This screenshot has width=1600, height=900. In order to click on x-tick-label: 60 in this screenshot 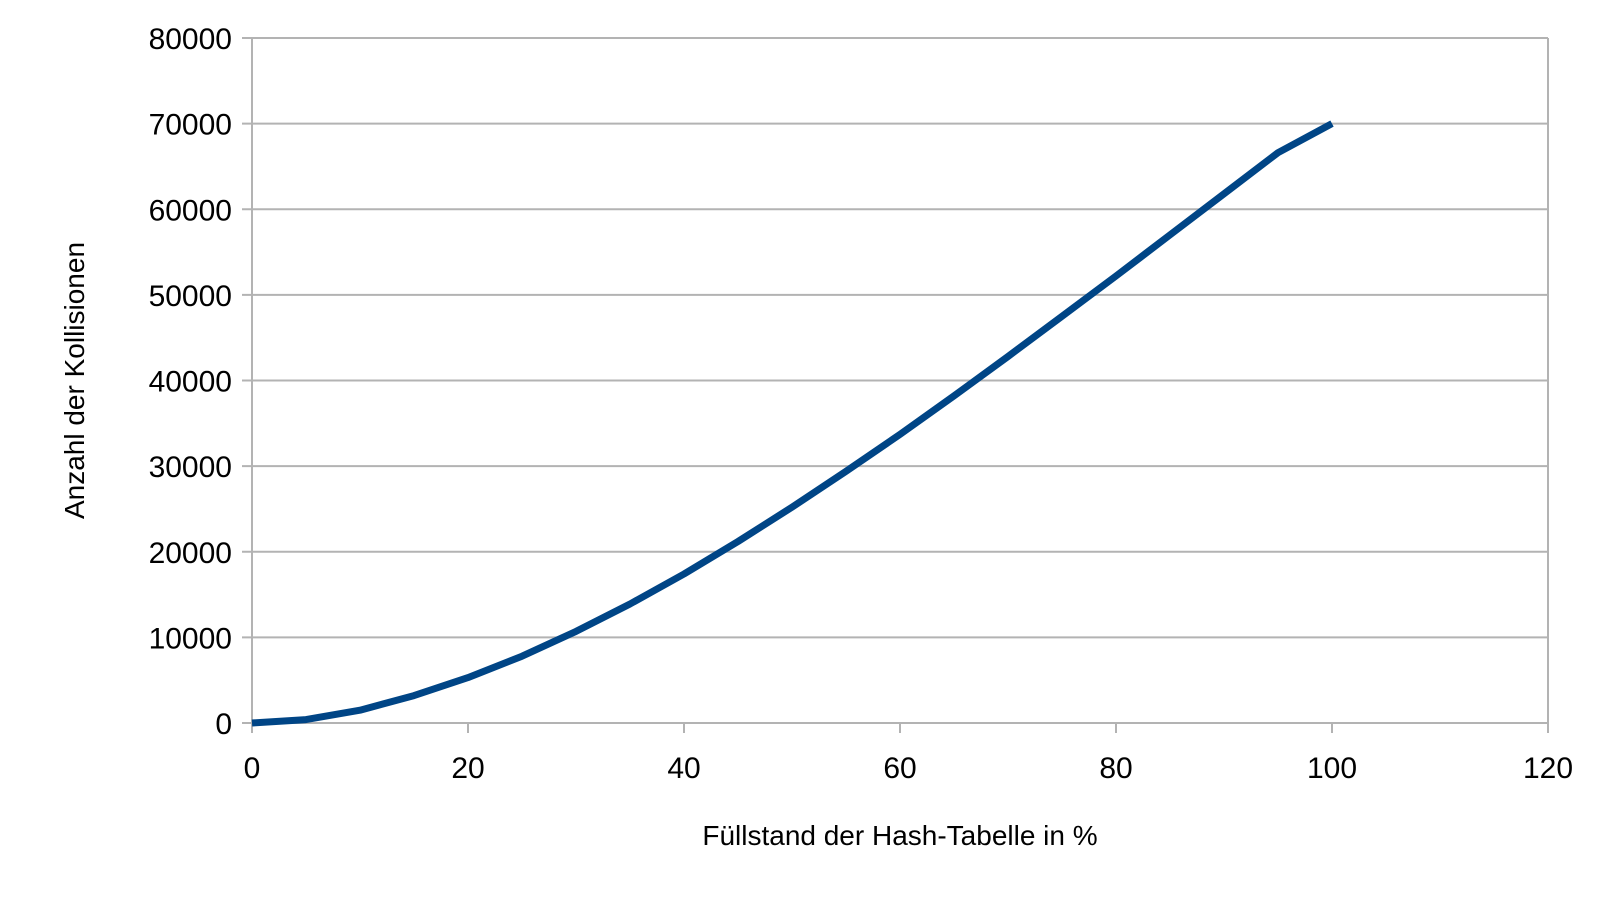, I will do `click(899, 768)`.